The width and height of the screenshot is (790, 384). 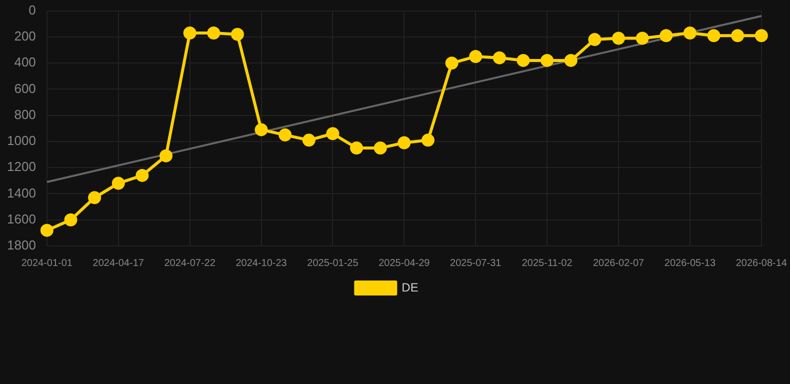 I want to click on y-tick-label: 600, so click(x=25, y=88).